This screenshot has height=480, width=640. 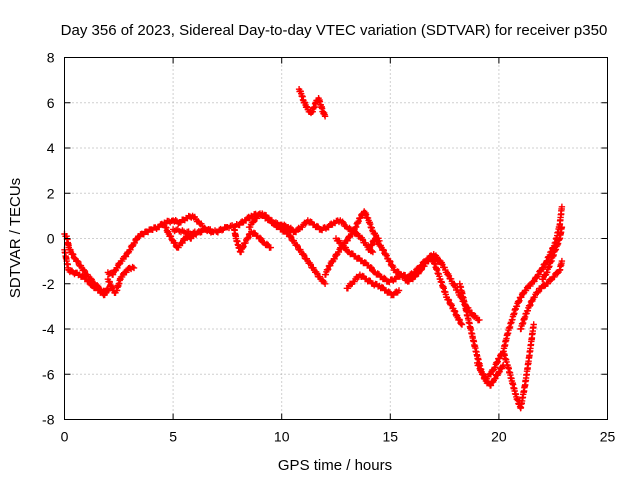 What do you see at coordinates (335, 465) in the screenshot?
I see `x-axis-title: GPS time / hours` at bounding box center [335, 465].